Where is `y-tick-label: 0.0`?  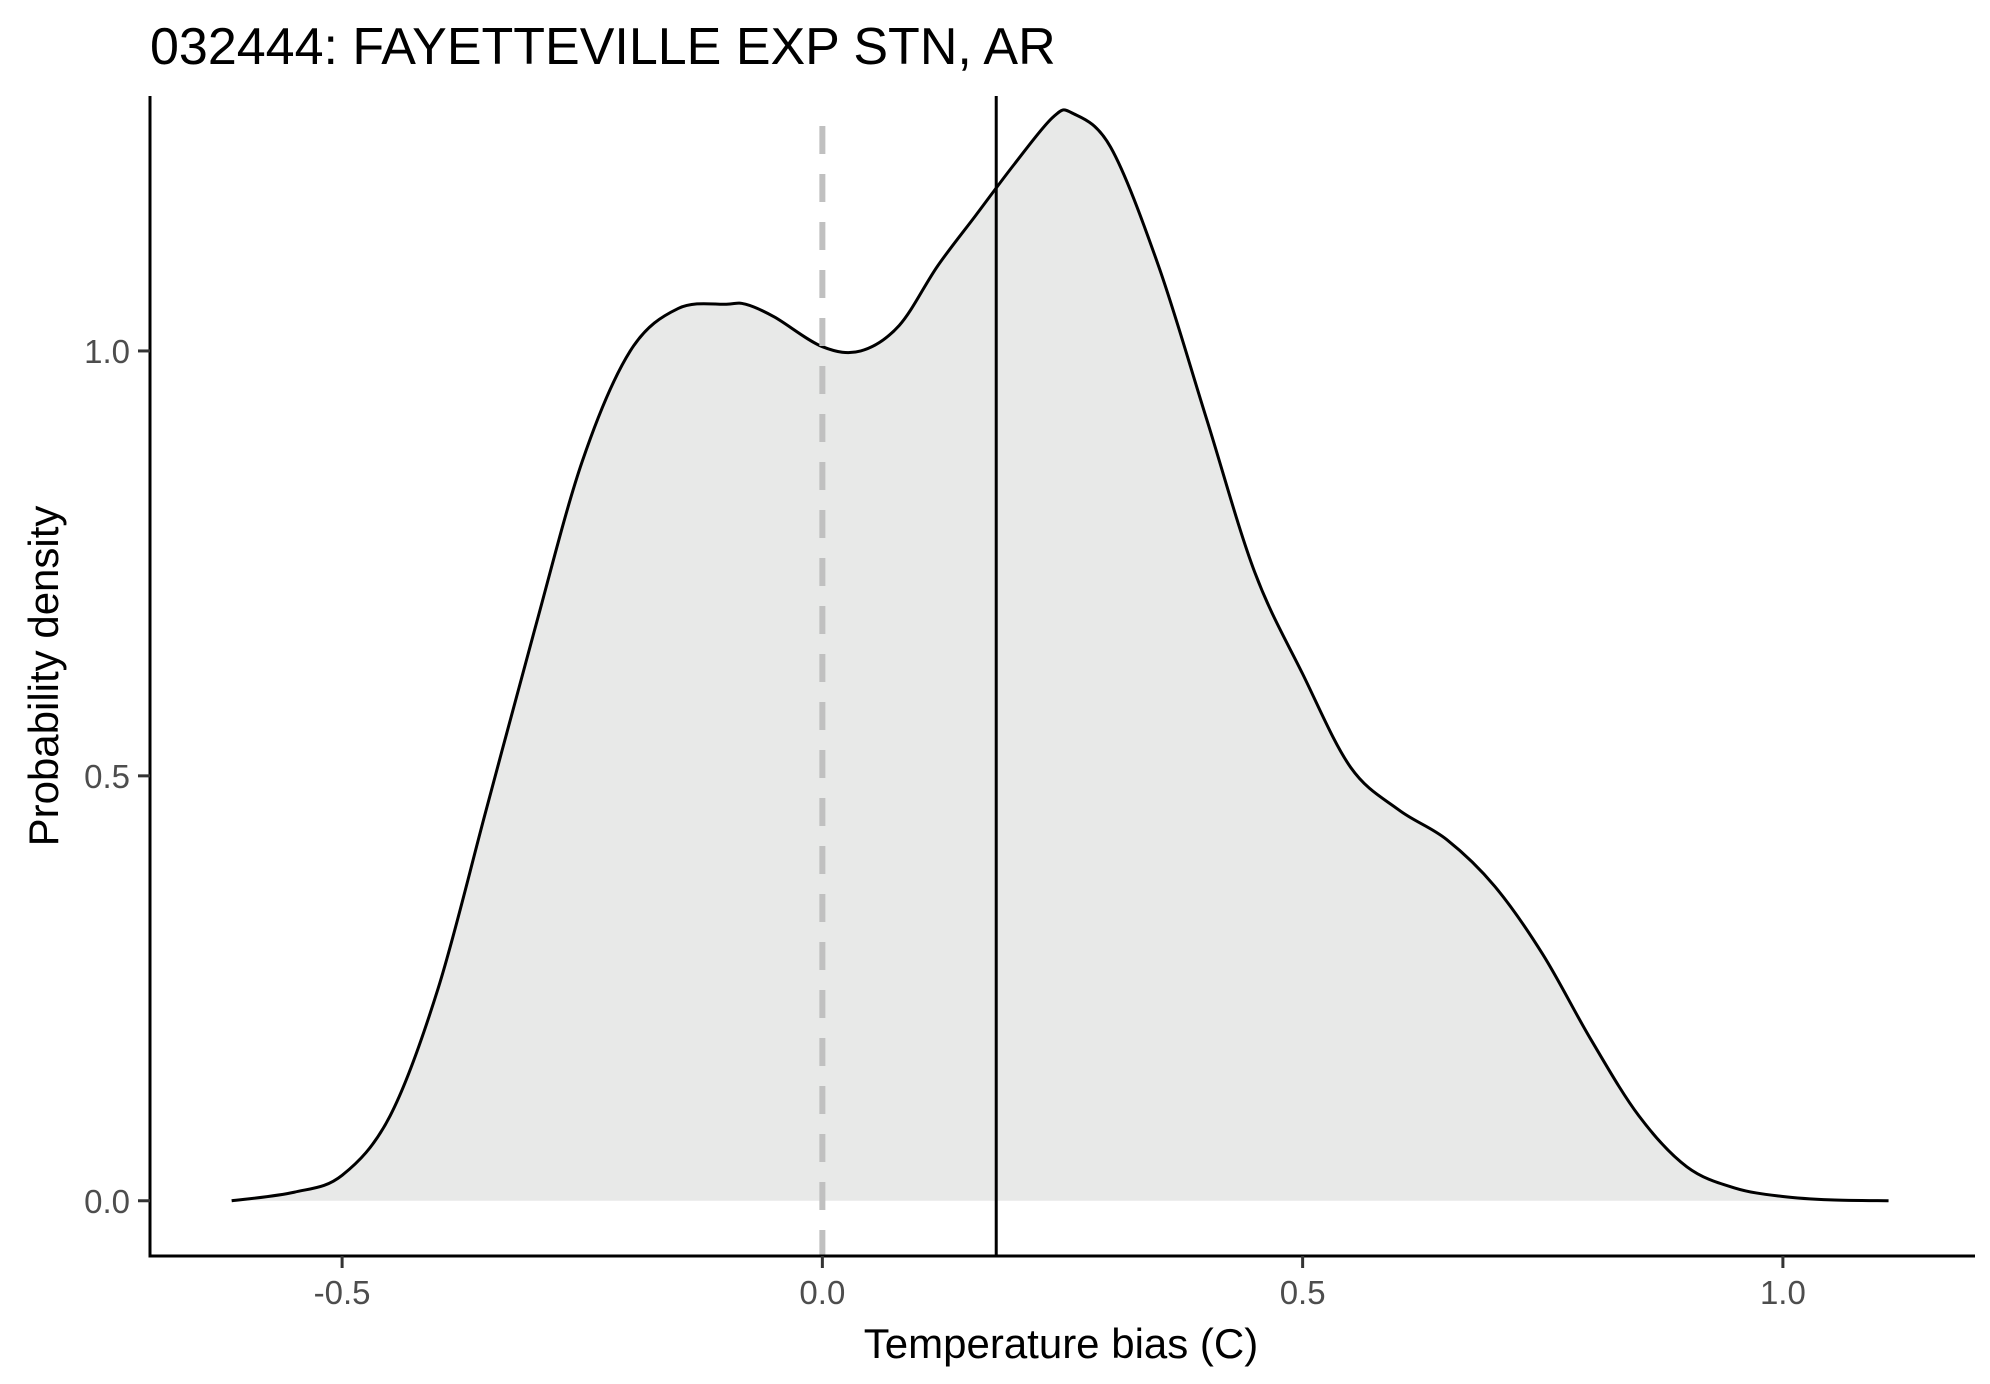
y-tick-label: 0.0 is located at coordinates (107, 1201).